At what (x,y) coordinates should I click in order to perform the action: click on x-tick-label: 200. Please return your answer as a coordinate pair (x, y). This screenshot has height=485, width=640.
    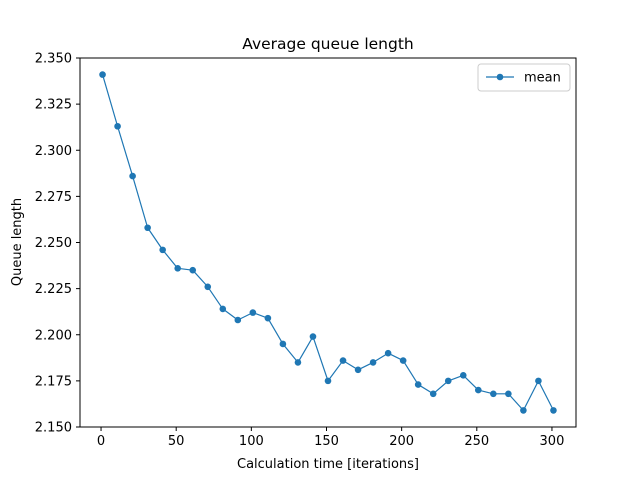
    Looking at the image, I should click on (401, 441).